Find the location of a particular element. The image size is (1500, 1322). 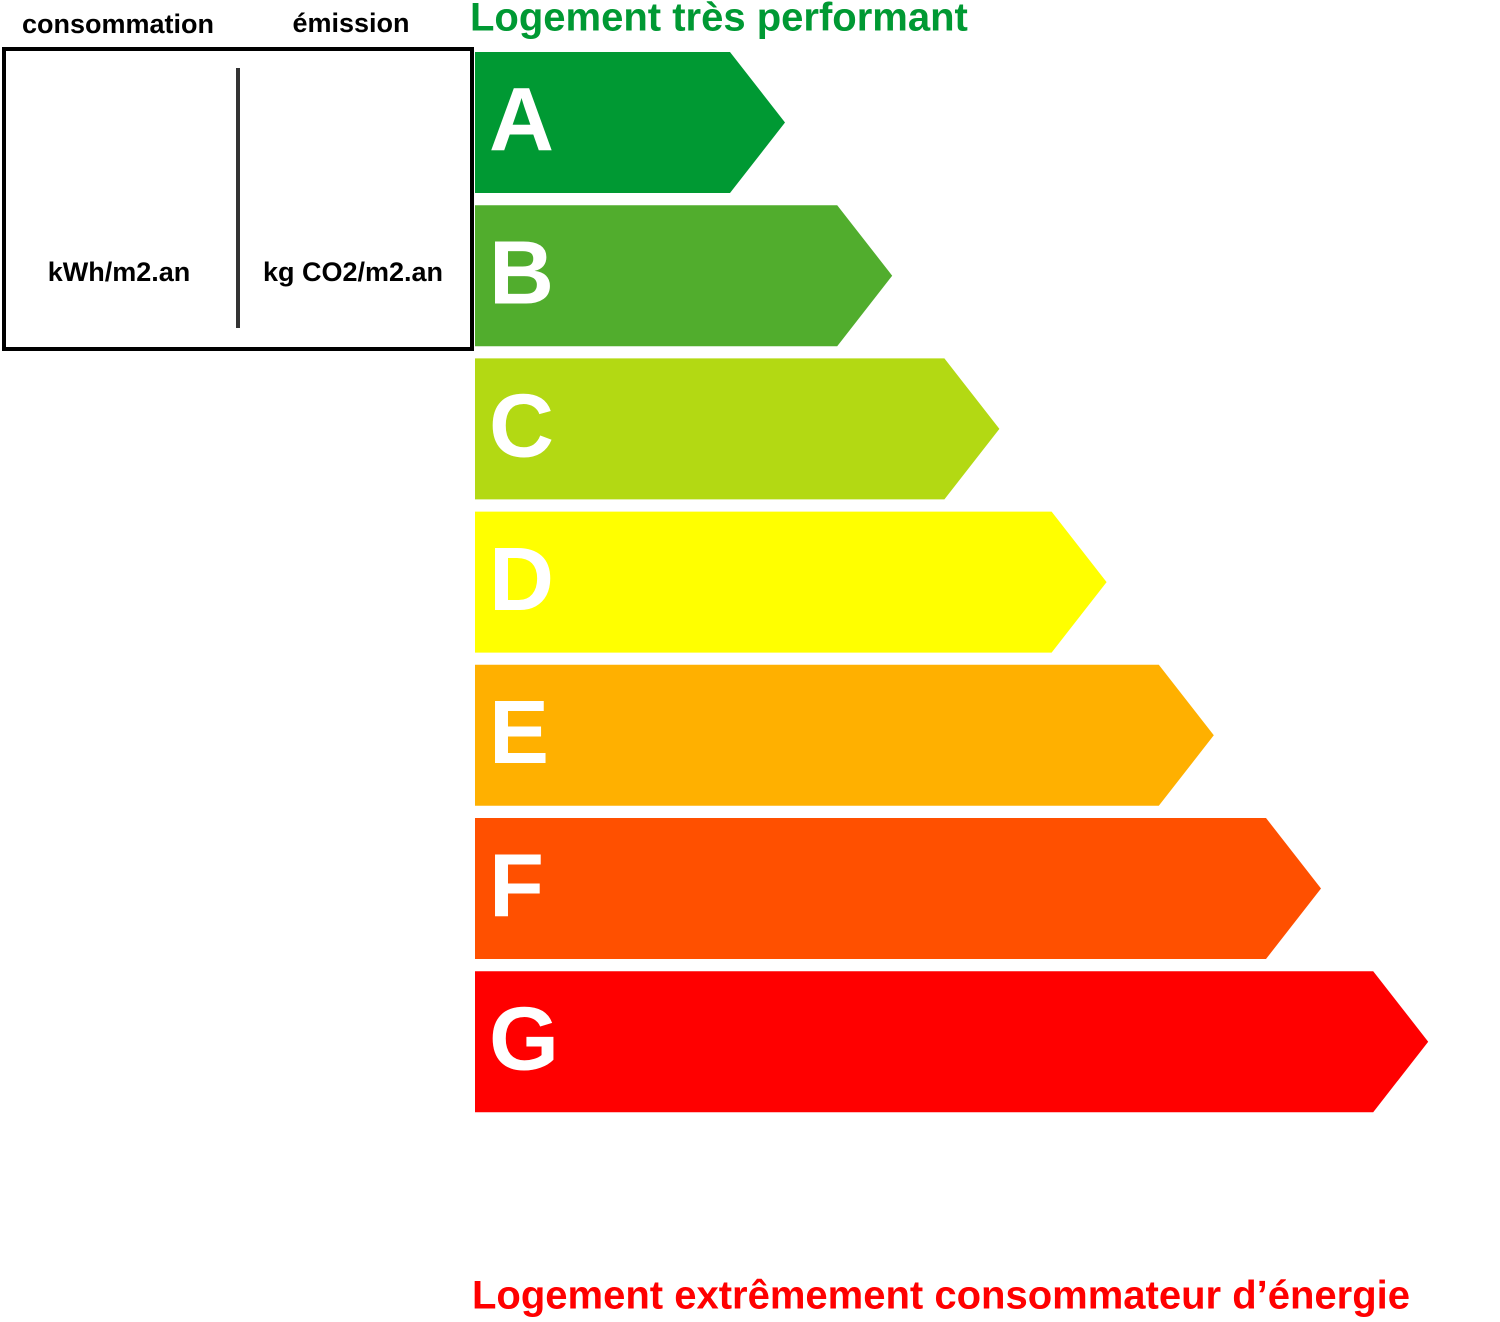

class-letter: C is located at coordinates (521, 427).